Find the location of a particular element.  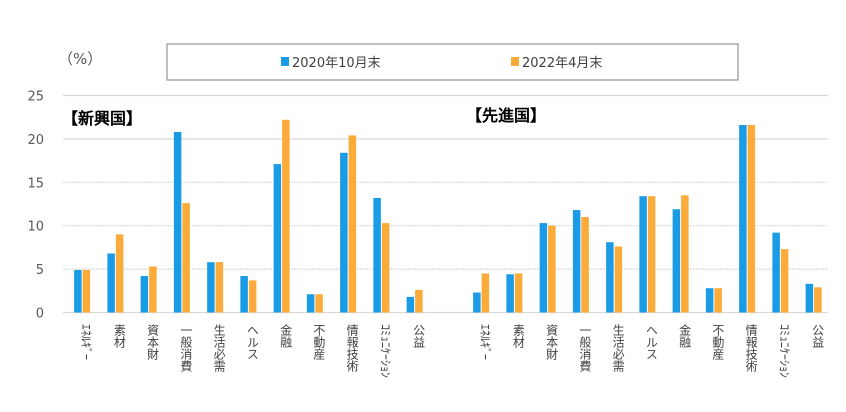

y-tick-label: 15 is located at coordinates (35, 183).